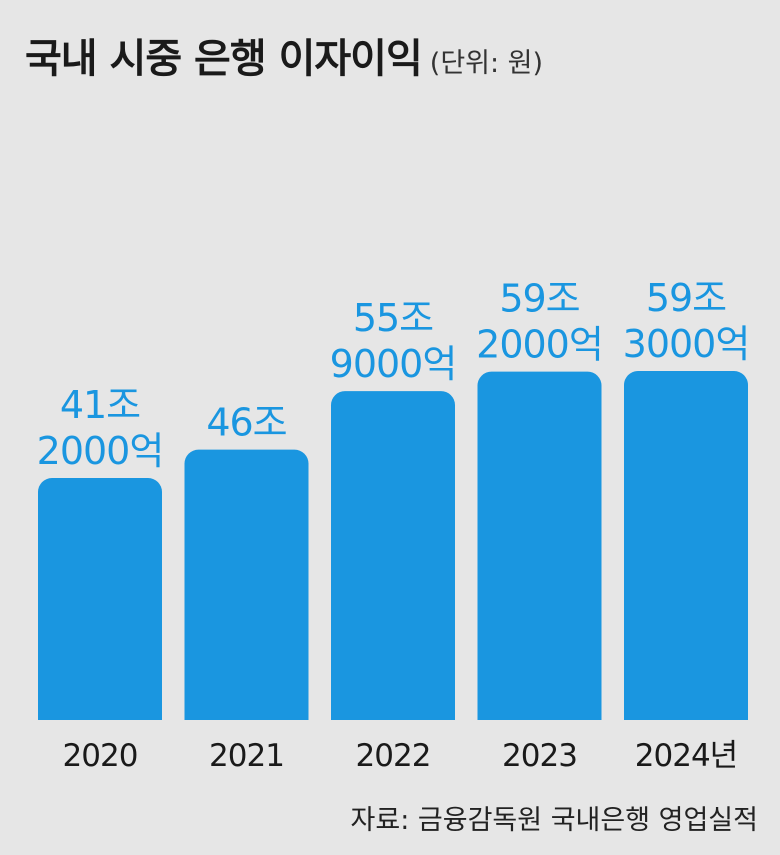  I want to click on chart-title: 국내 시중 은행 이자이익, so click(224, 59).